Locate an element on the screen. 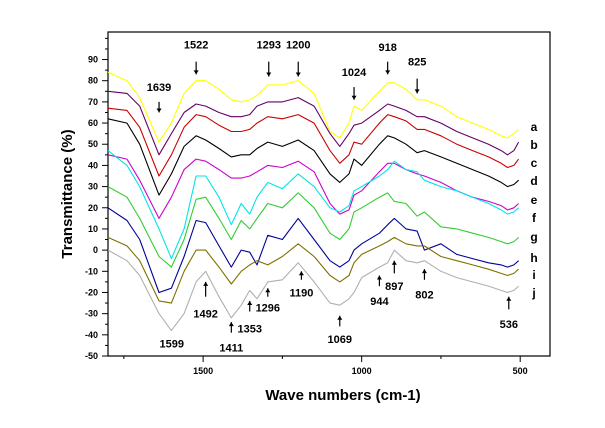 The height and width of the screenshot is (428, 605). annotation-label: 1024 is located at coordinates (354, 73).